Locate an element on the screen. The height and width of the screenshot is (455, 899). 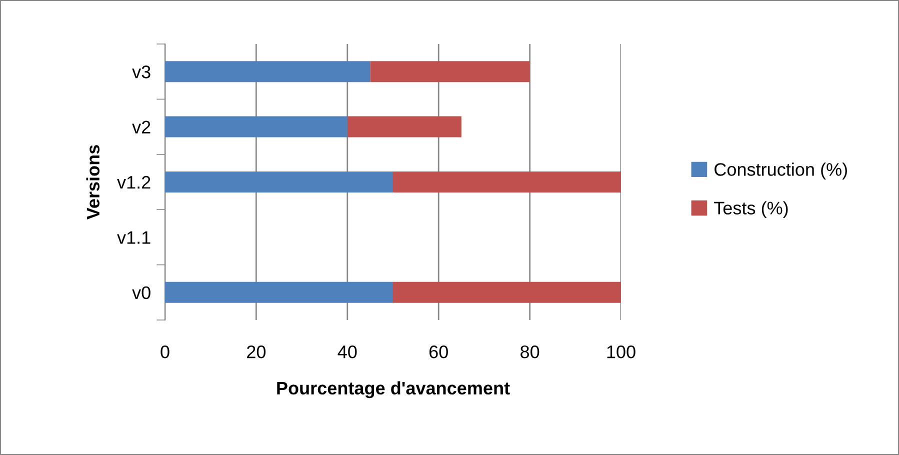
x-tick-label: 20 is located at coordinates (256, 351).